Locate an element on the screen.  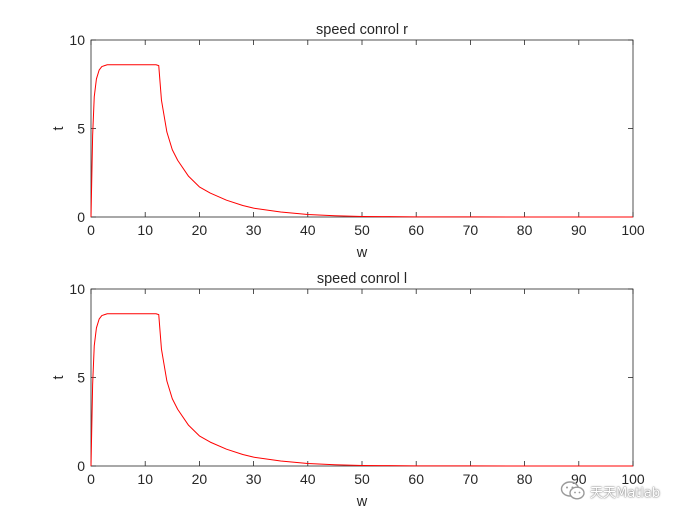
chart-title: speed conrol l is located at coordinates (362, 279).